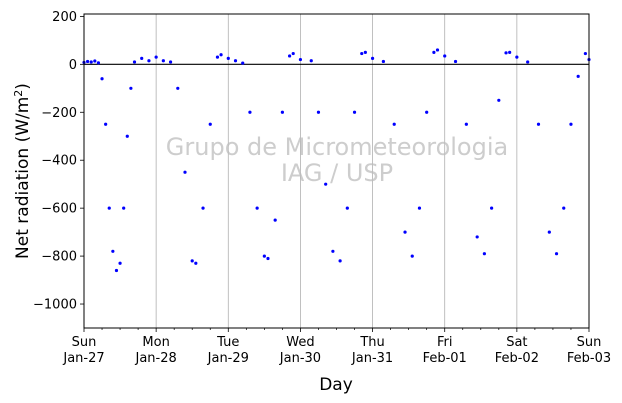 Image resolution: width=622 pixels, height=403 pixels. What do you see at coordinates (59, 209) in the screenshot?
I see `y-tick-label-4: −600` at bounding box center [59, 209].